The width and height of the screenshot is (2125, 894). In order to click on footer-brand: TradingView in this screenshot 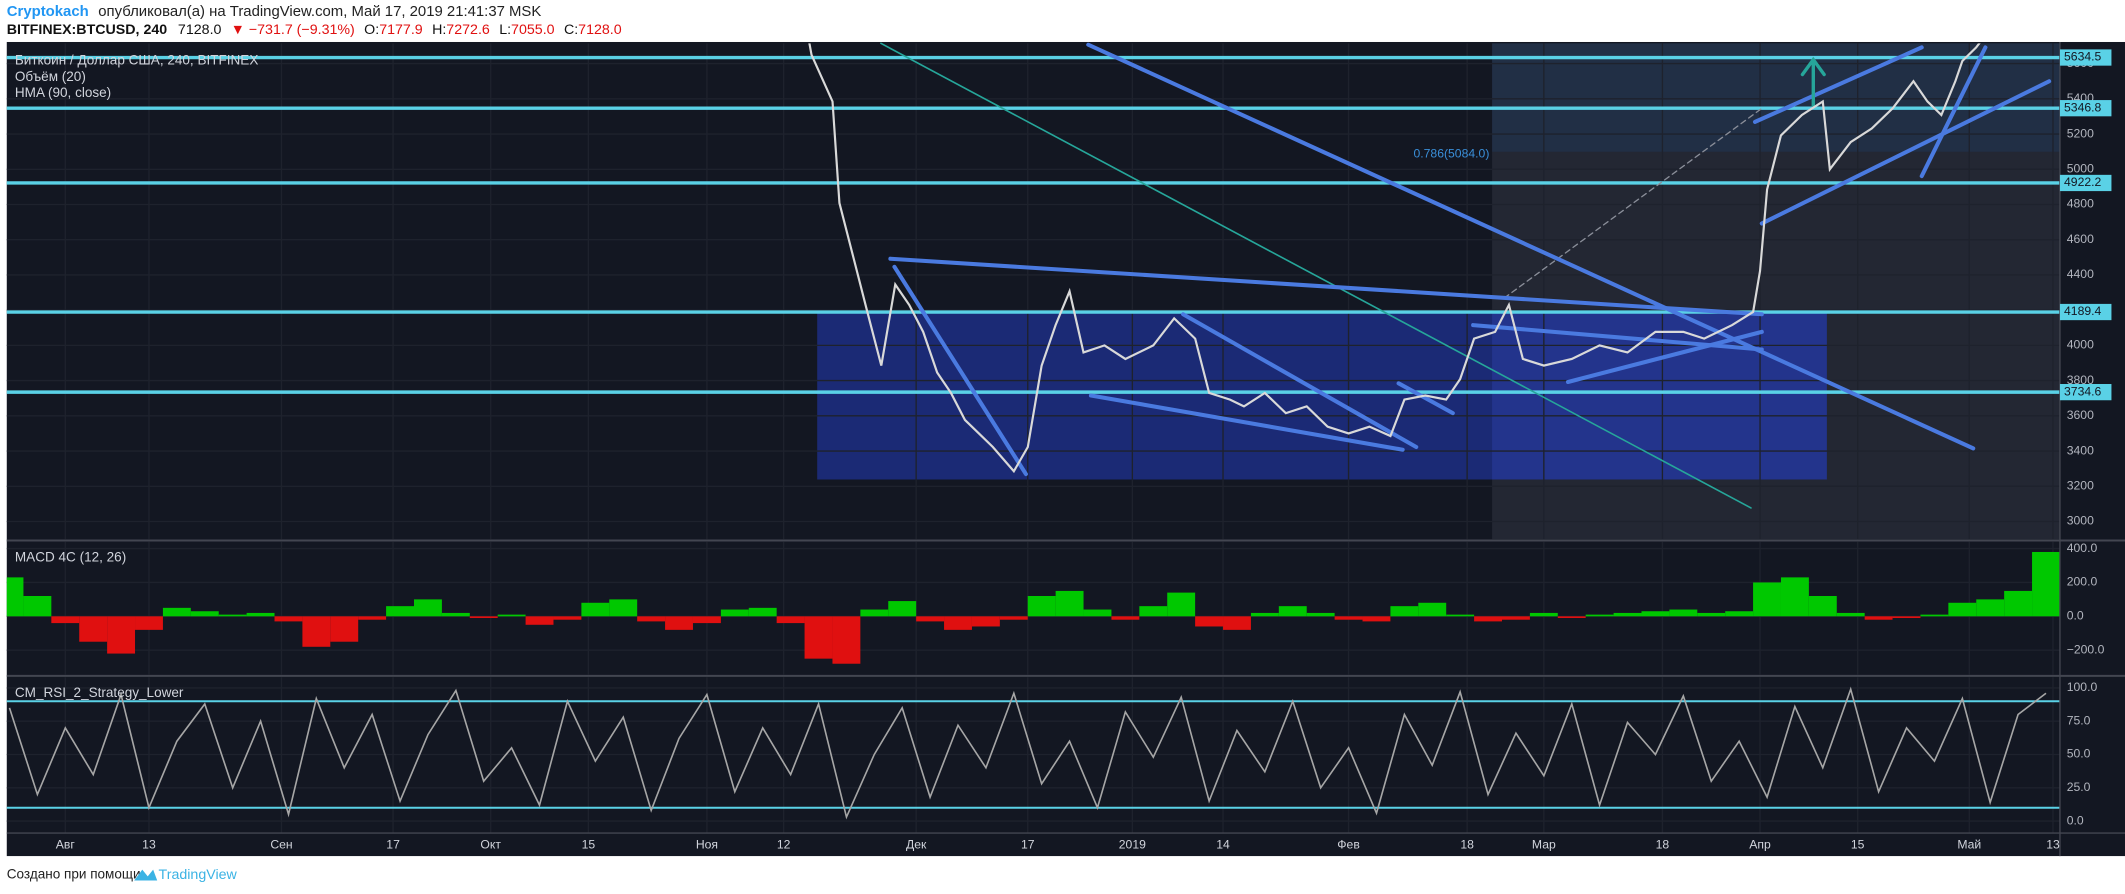, I will do `click(198, 875)`.